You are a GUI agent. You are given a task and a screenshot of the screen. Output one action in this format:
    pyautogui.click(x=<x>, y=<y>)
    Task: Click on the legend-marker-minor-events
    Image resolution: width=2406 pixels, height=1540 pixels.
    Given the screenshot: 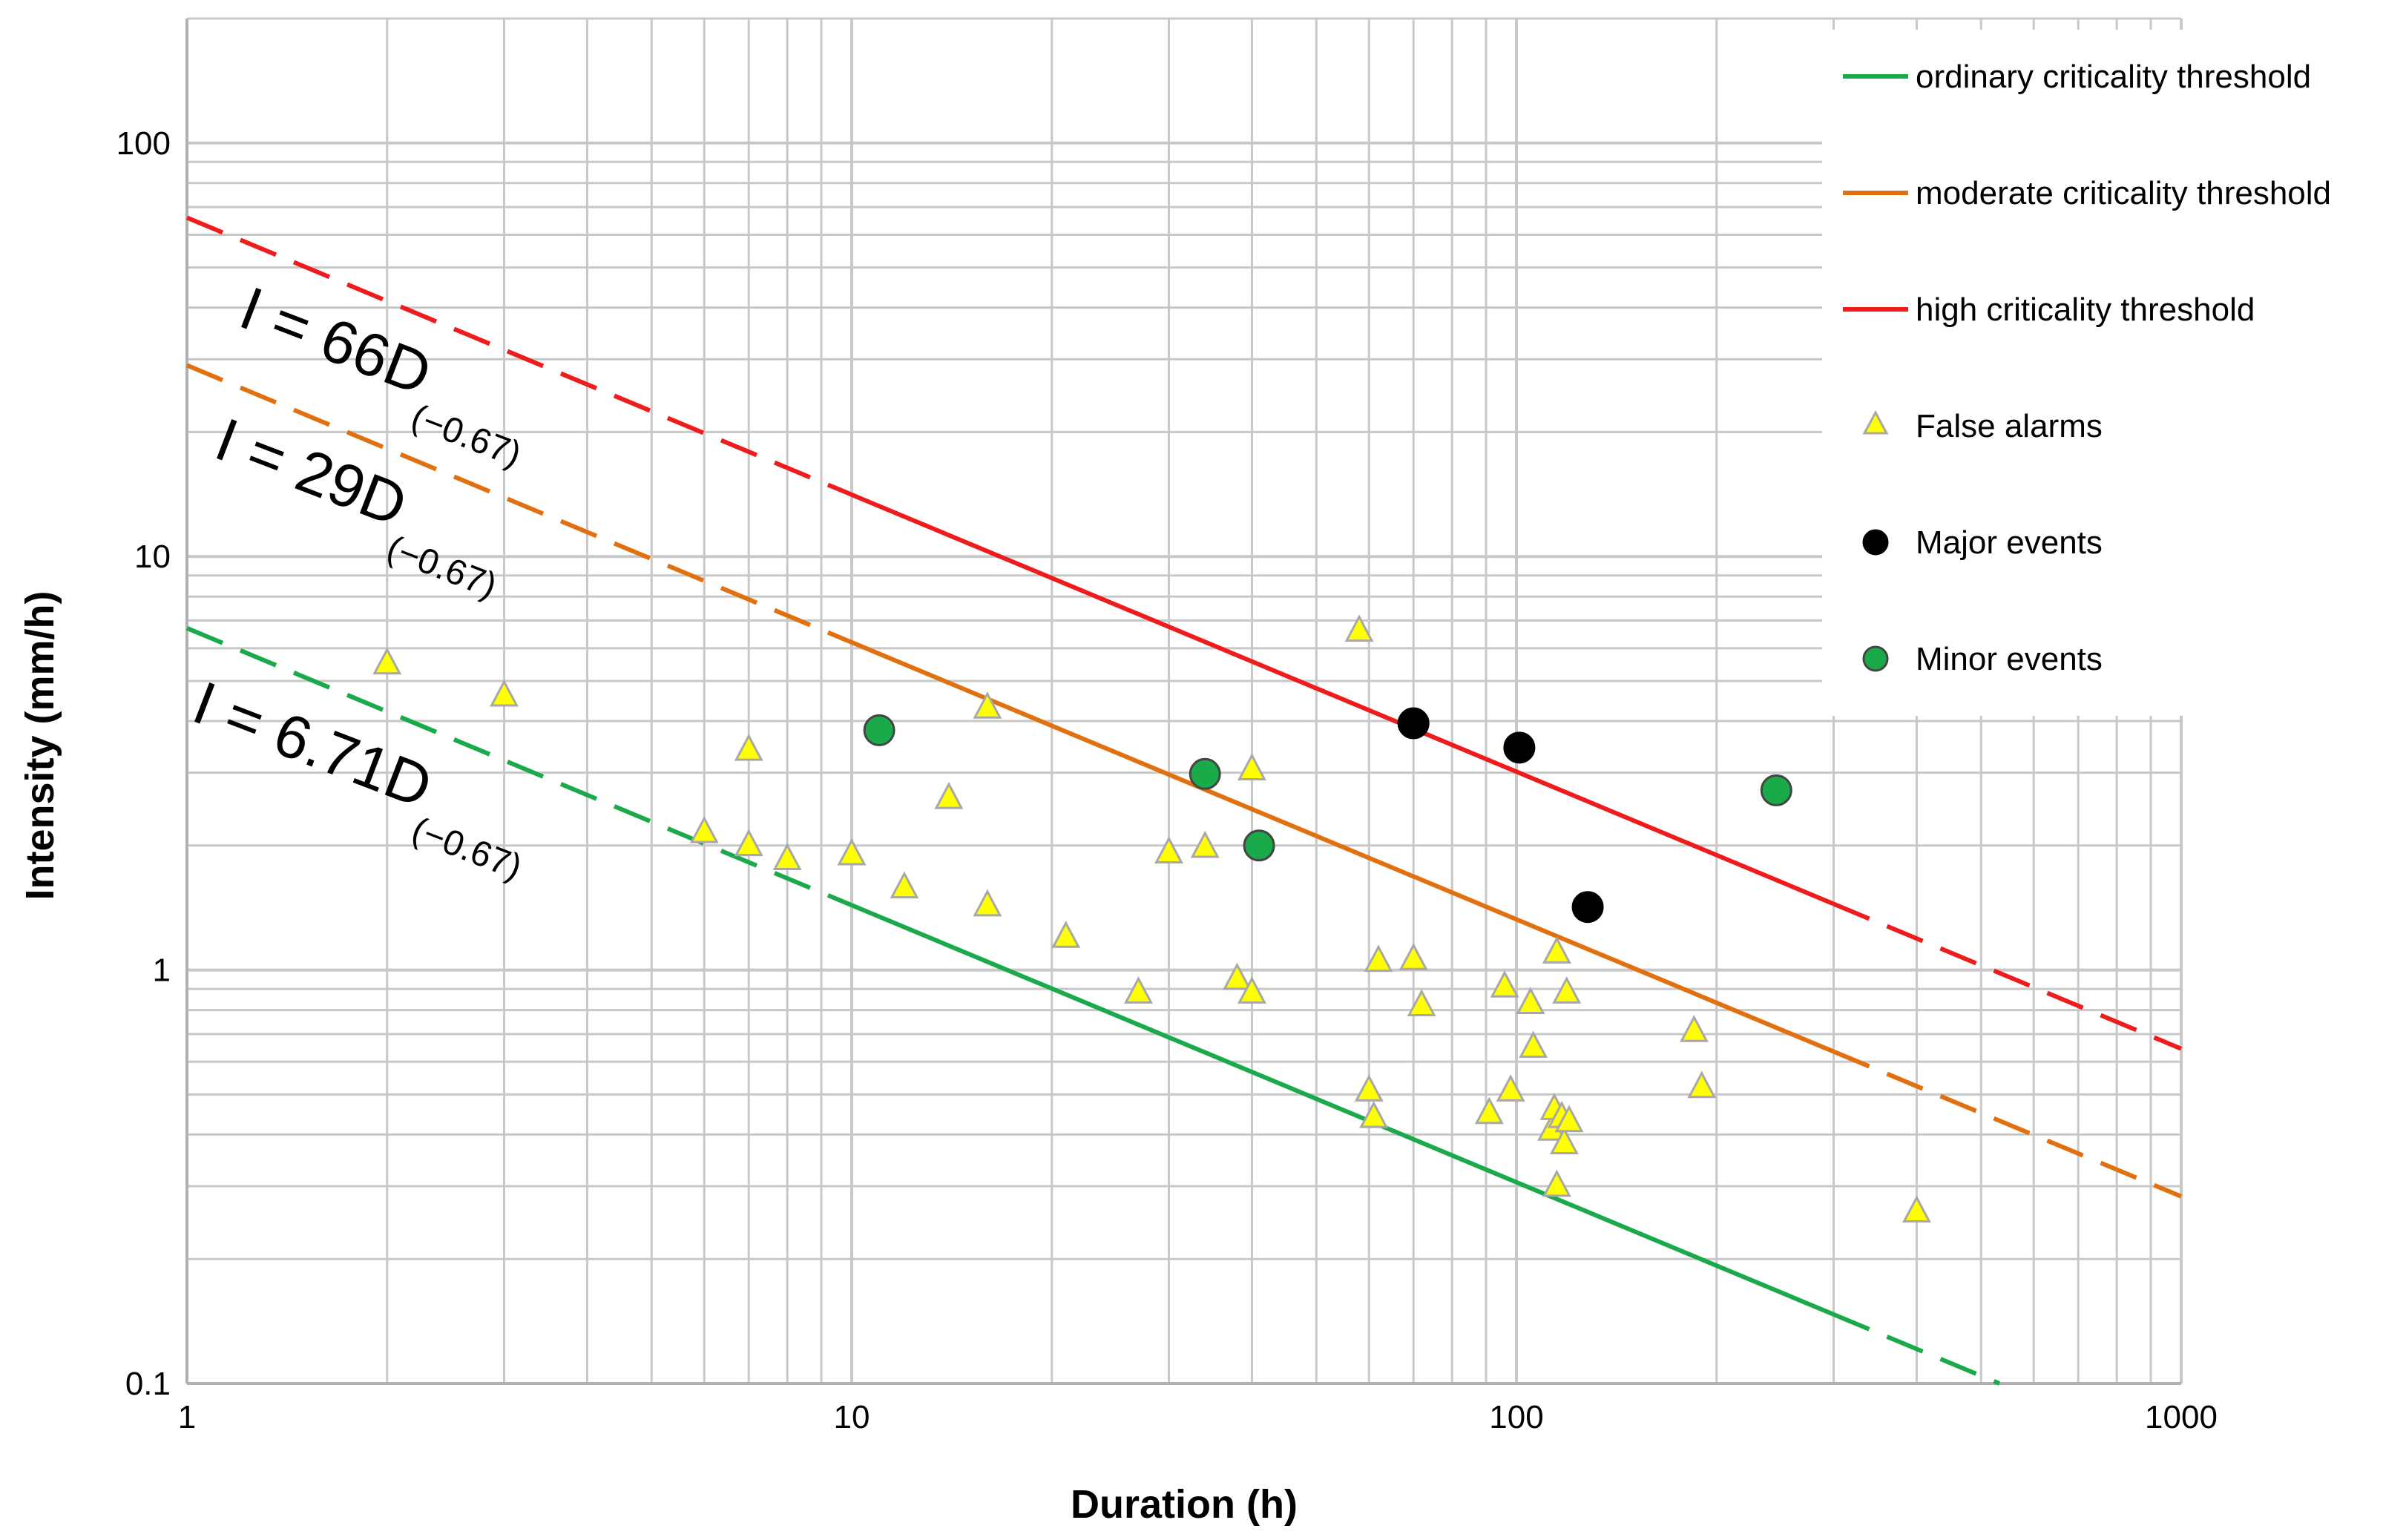 What is the action you would take?
    pyautogui.click(x=1875, y=658)
    